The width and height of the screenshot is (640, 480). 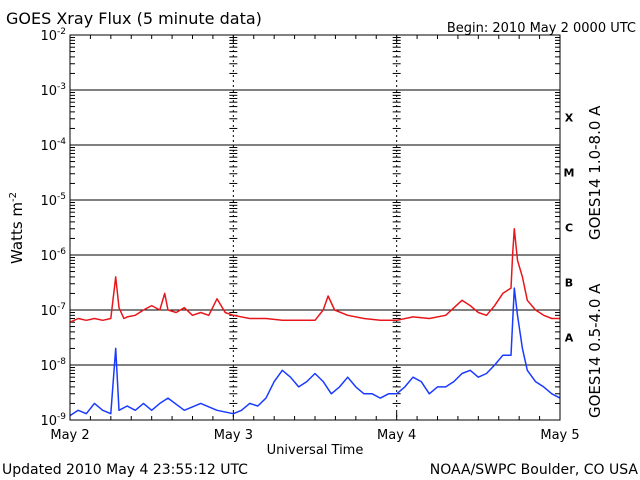 I want to click on chart-title: GOES Xray Flux (5 minute data), so click(x=134, y=18).